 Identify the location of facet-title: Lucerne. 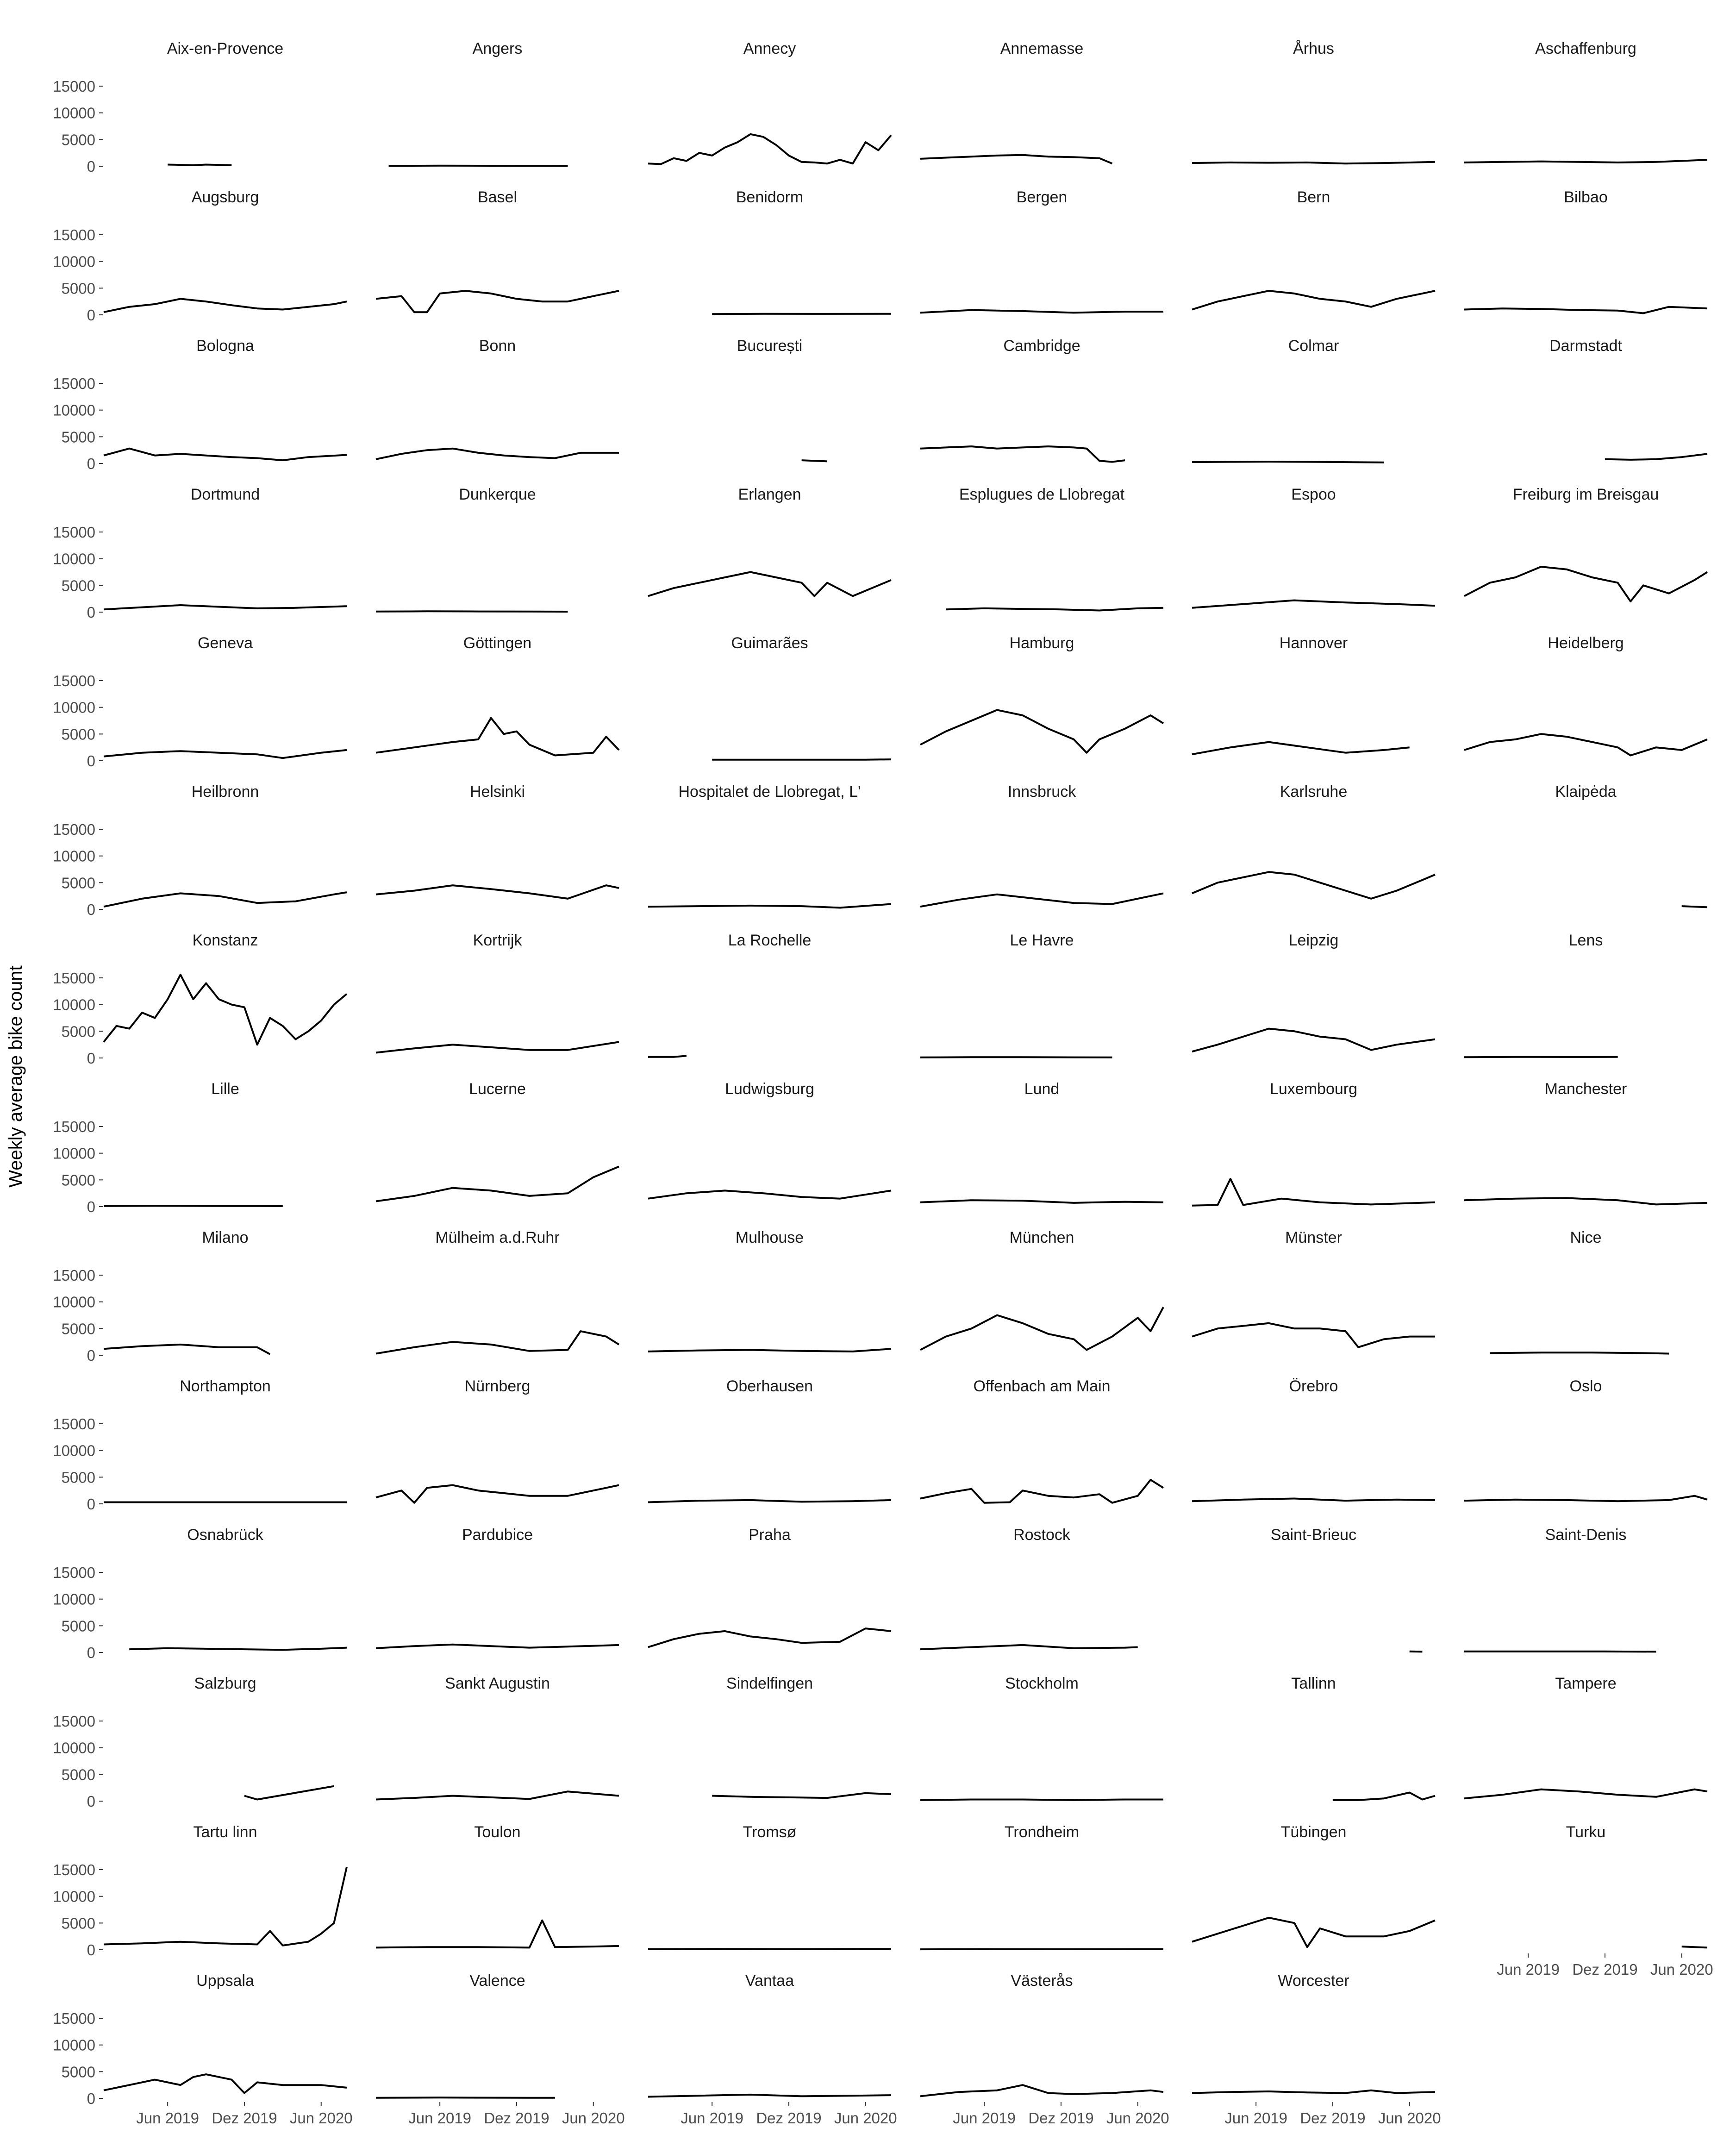
(497, 1089).